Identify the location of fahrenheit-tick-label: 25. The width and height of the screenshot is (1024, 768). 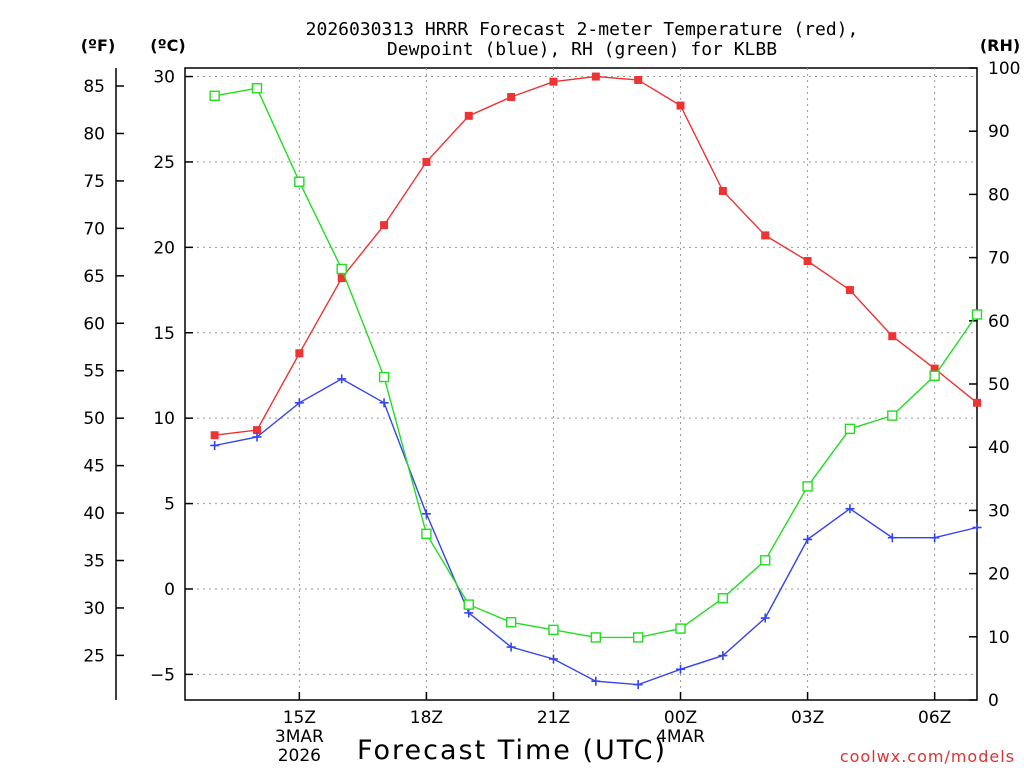
(94, 656).